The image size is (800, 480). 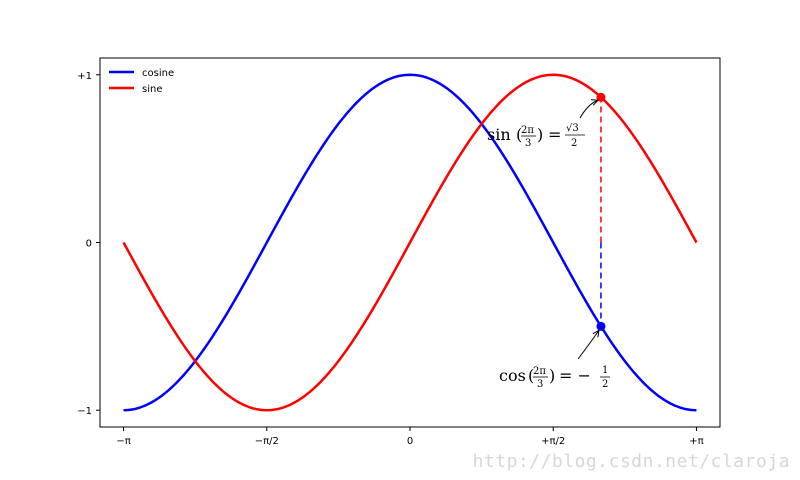 What do you see at coordinates (543, 124) in the screenshot?
I see `annotation-sin: sin ( 2π 3 ) = √3 2` at bounding box center [543, 124].